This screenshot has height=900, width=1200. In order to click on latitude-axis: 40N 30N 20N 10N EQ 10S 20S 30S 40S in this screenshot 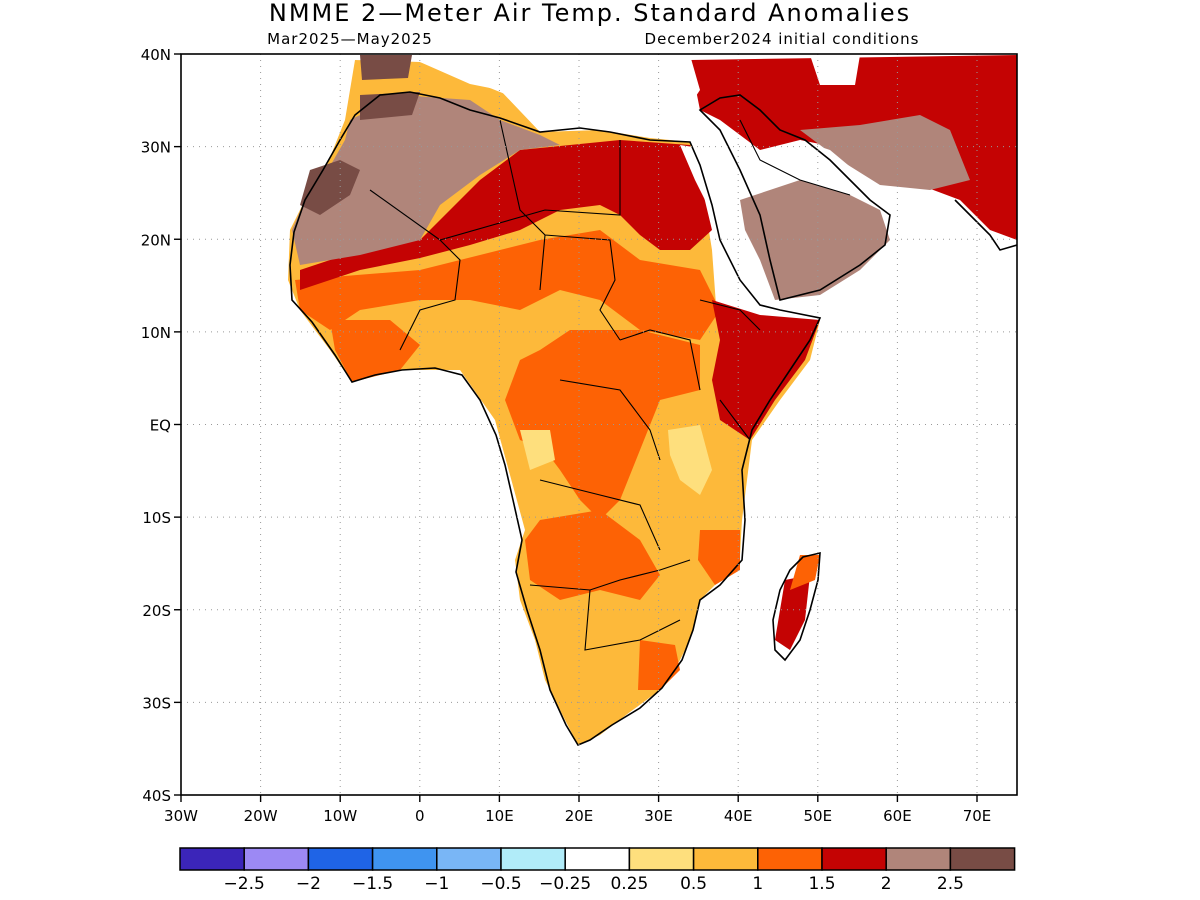, I will do `click(161, 425)`.